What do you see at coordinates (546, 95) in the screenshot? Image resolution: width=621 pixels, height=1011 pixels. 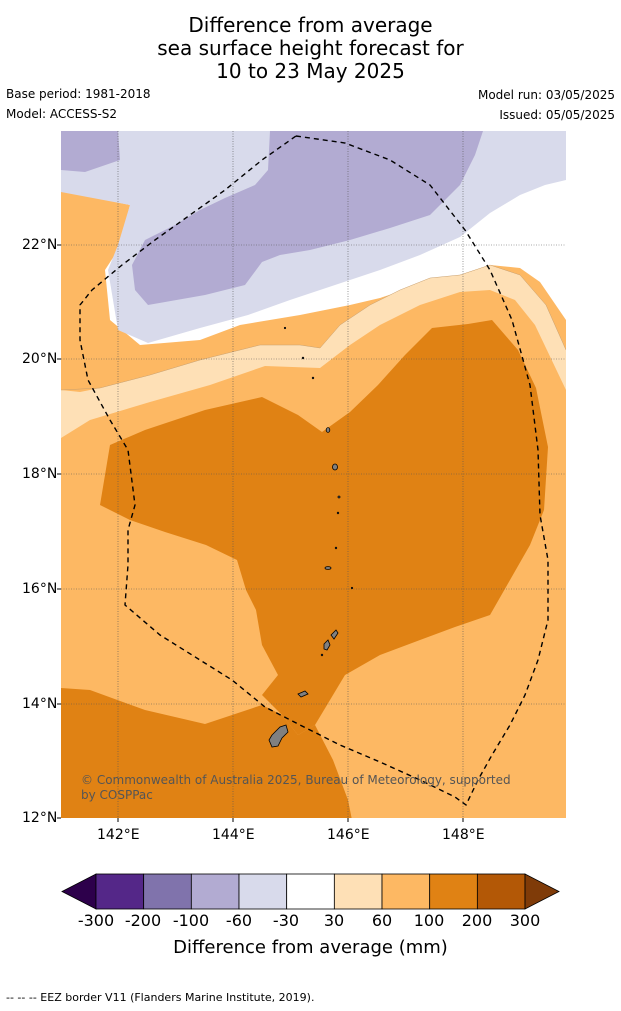 I see `model-run-text: Model run: 03/05/2025` at bounding box center [546, 95].